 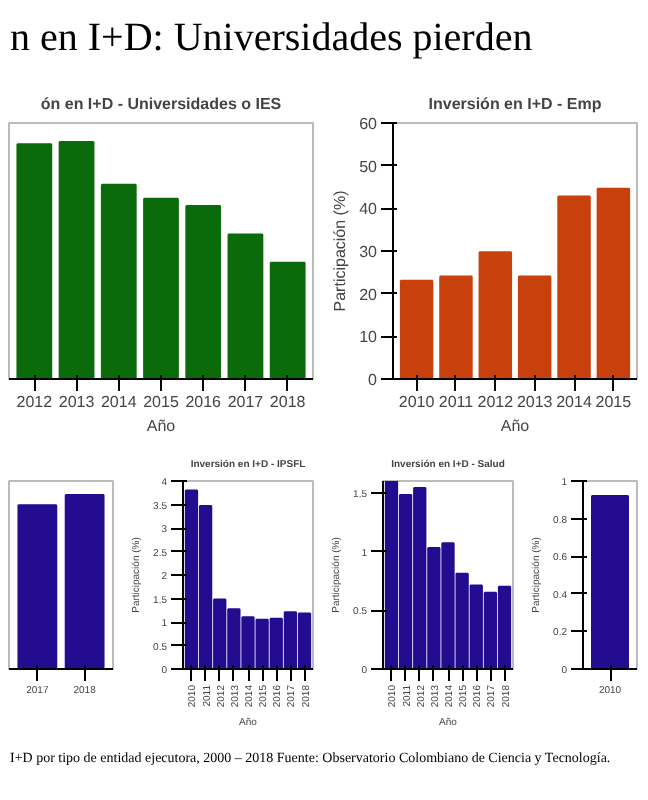 What do you see at coordinates (369, 294) in the screenshot?
I see `y-tick-label: 20` at bounding box center [369, 294].